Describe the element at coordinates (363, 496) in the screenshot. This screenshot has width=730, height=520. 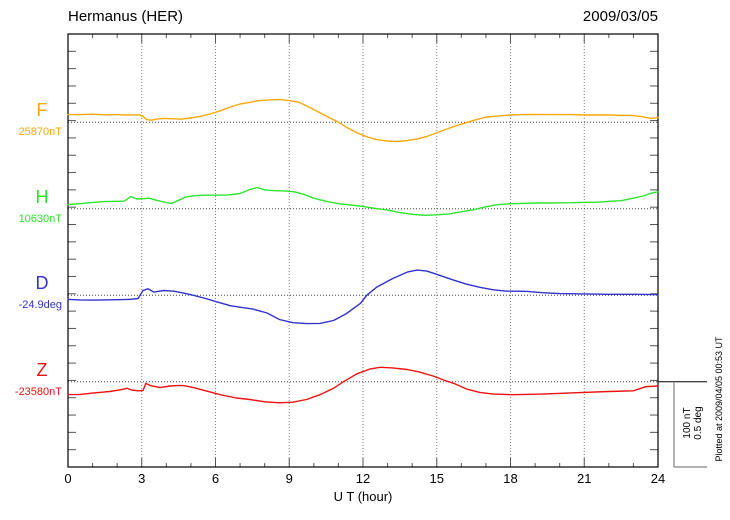
I see `x-axis-label: U T (hour)` at that location.